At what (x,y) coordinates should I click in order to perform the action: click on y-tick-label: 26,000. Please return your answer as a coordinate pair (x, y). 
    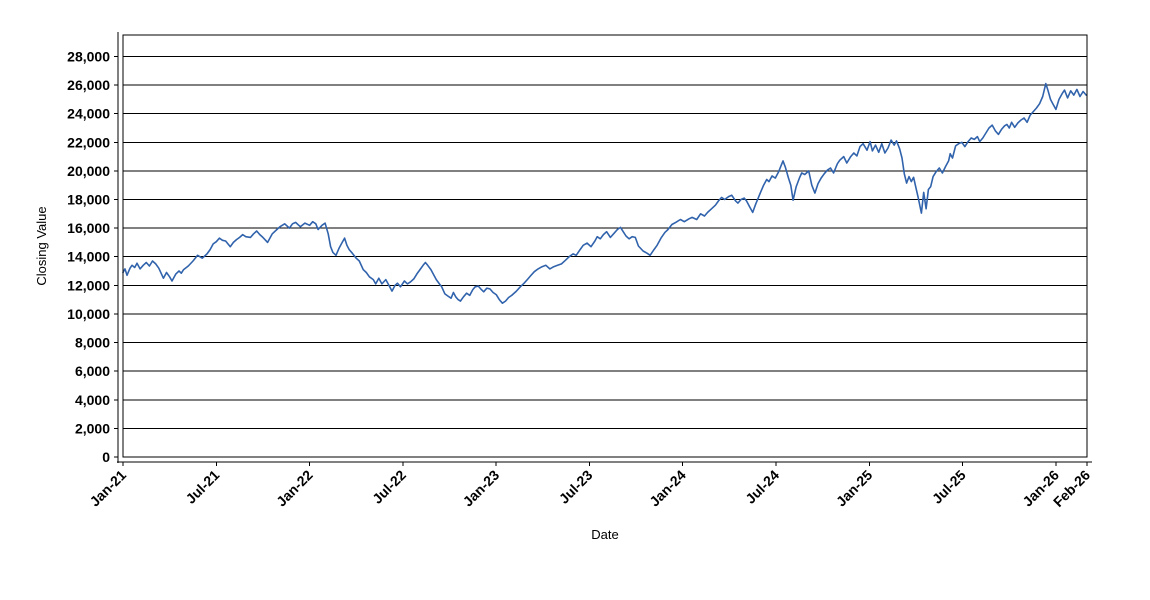
    Looking at the image, I should click on (88, 85).